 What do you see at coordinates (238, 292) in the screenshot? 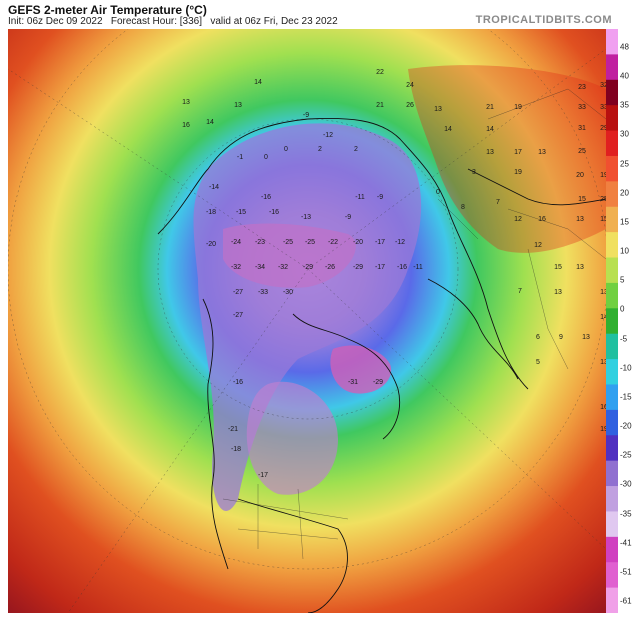
I see `temperature-value: -27` at bounding box center [238, 292].